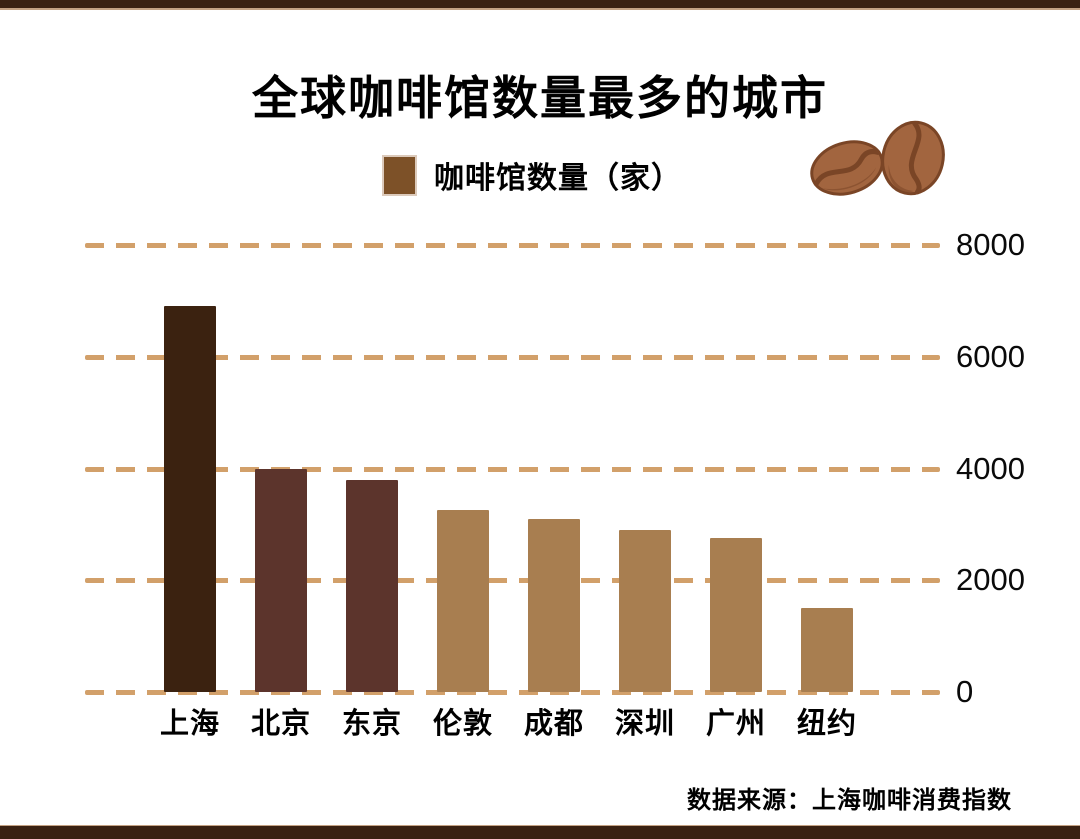  I want to click on bar-伦敦, so click(463, 601).